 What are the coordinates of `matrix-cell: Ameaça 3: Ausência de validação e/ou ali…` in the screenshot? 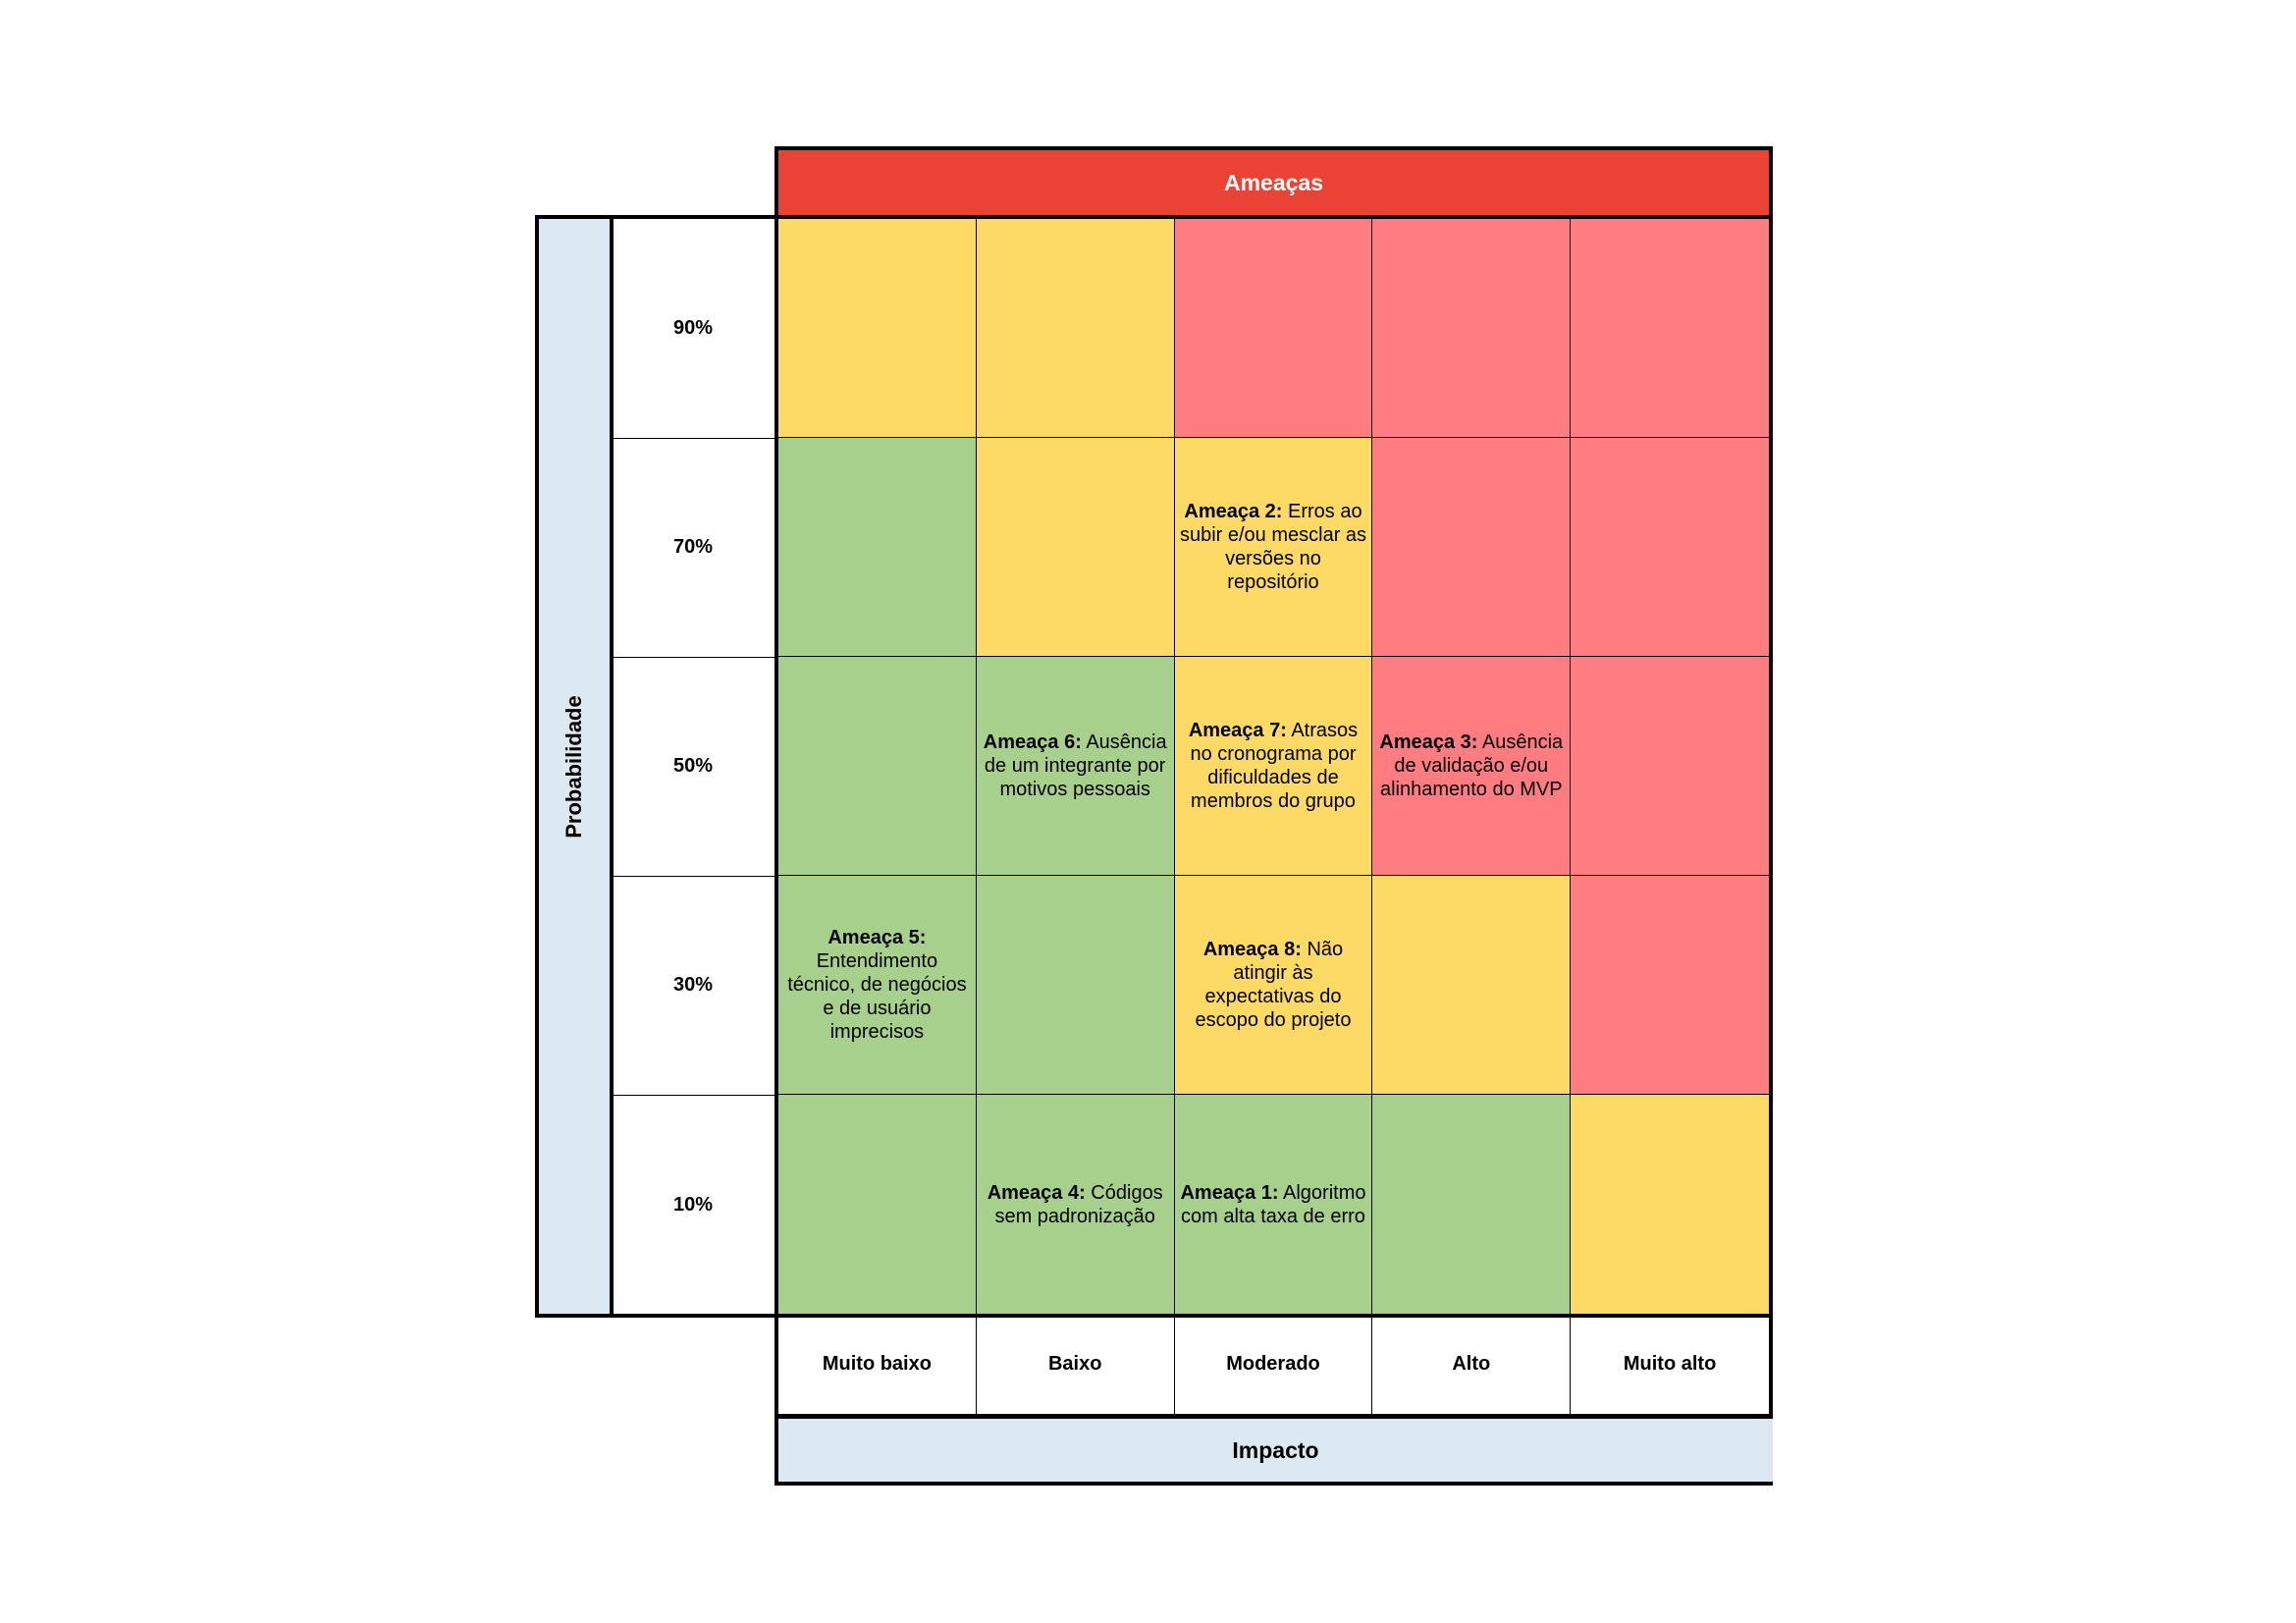 It's located at (1472, 766).